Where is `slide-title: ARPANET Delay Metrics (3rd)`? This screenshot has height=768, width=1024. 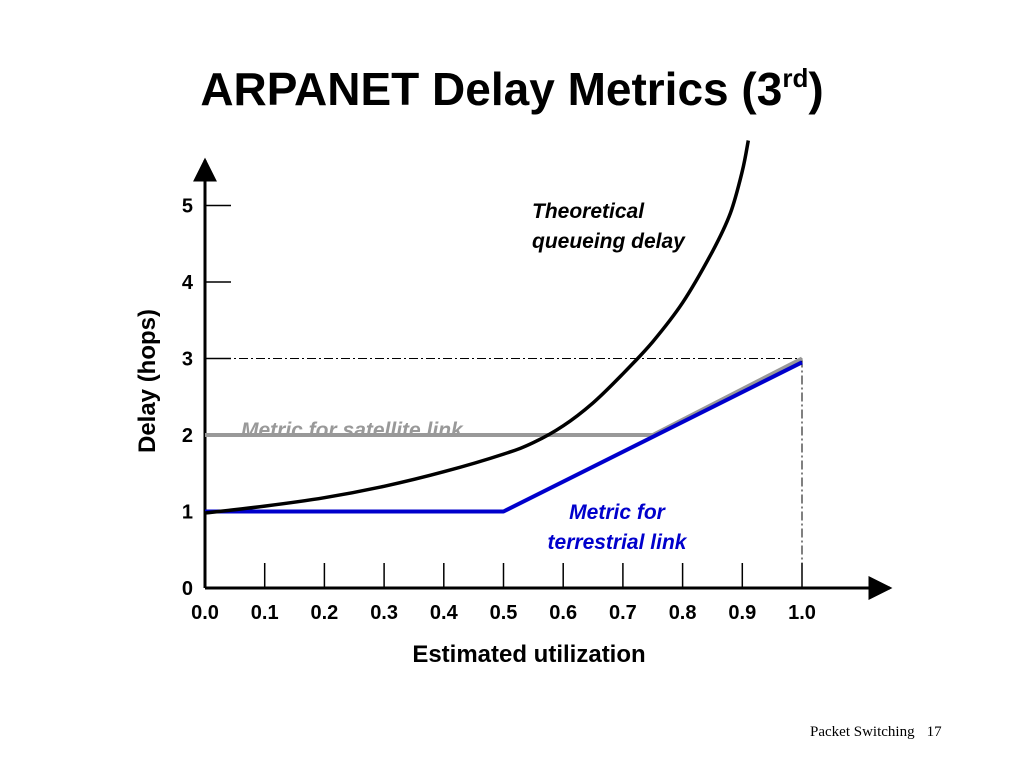
slide-title: ARPANET Delay Metrics (3rd) is located at coordinates (512, 89).